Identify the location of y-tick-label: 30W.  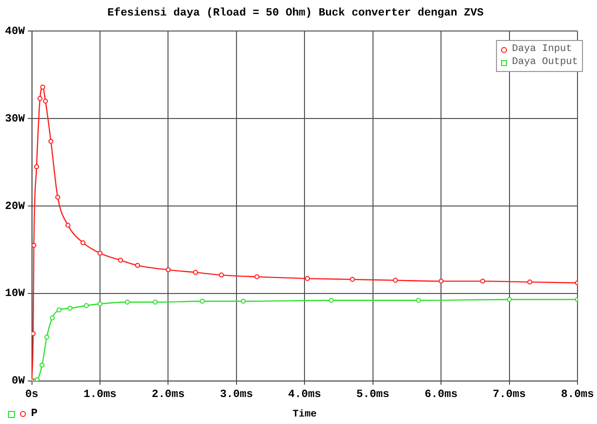
(15, 119).